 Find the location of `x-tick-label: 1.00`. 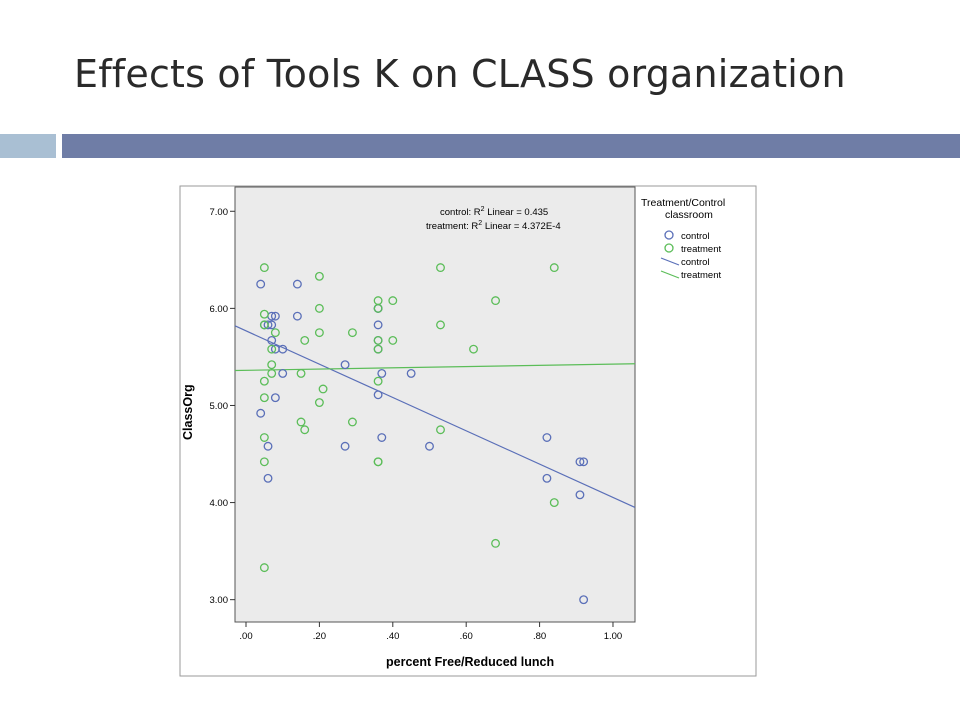

x-tick-label: 1.00 is located at coordinates (613, 636).